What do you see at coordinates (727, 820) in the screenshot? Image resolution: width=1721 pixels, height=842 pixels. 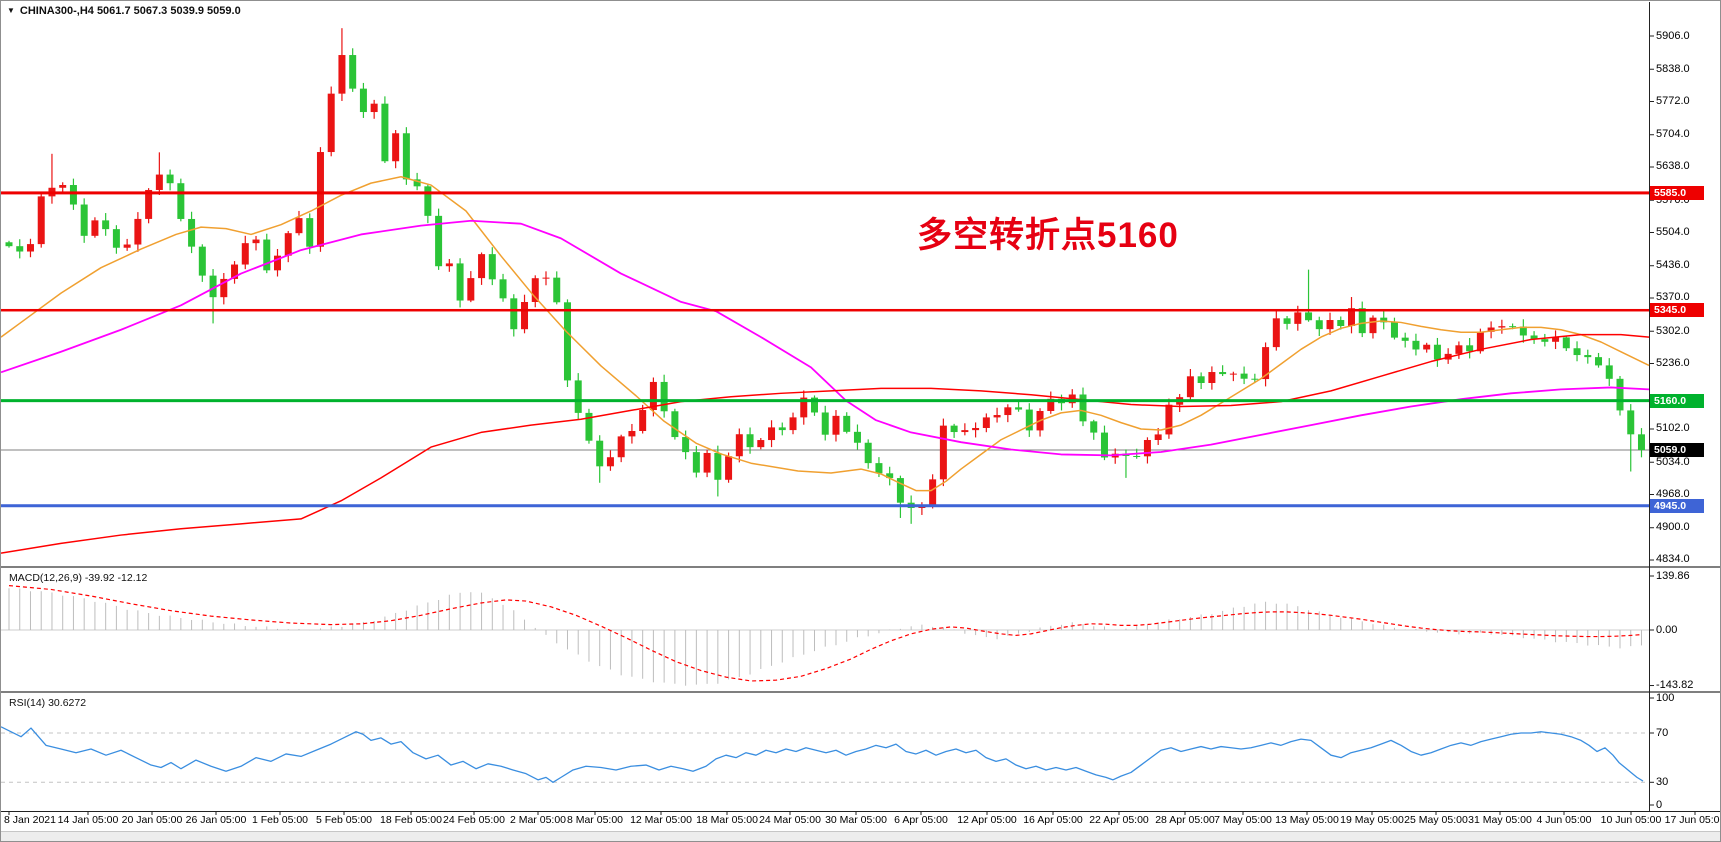 I see `time-axis-label: 18 Mar 05:00` at bounding box center [727, 820].